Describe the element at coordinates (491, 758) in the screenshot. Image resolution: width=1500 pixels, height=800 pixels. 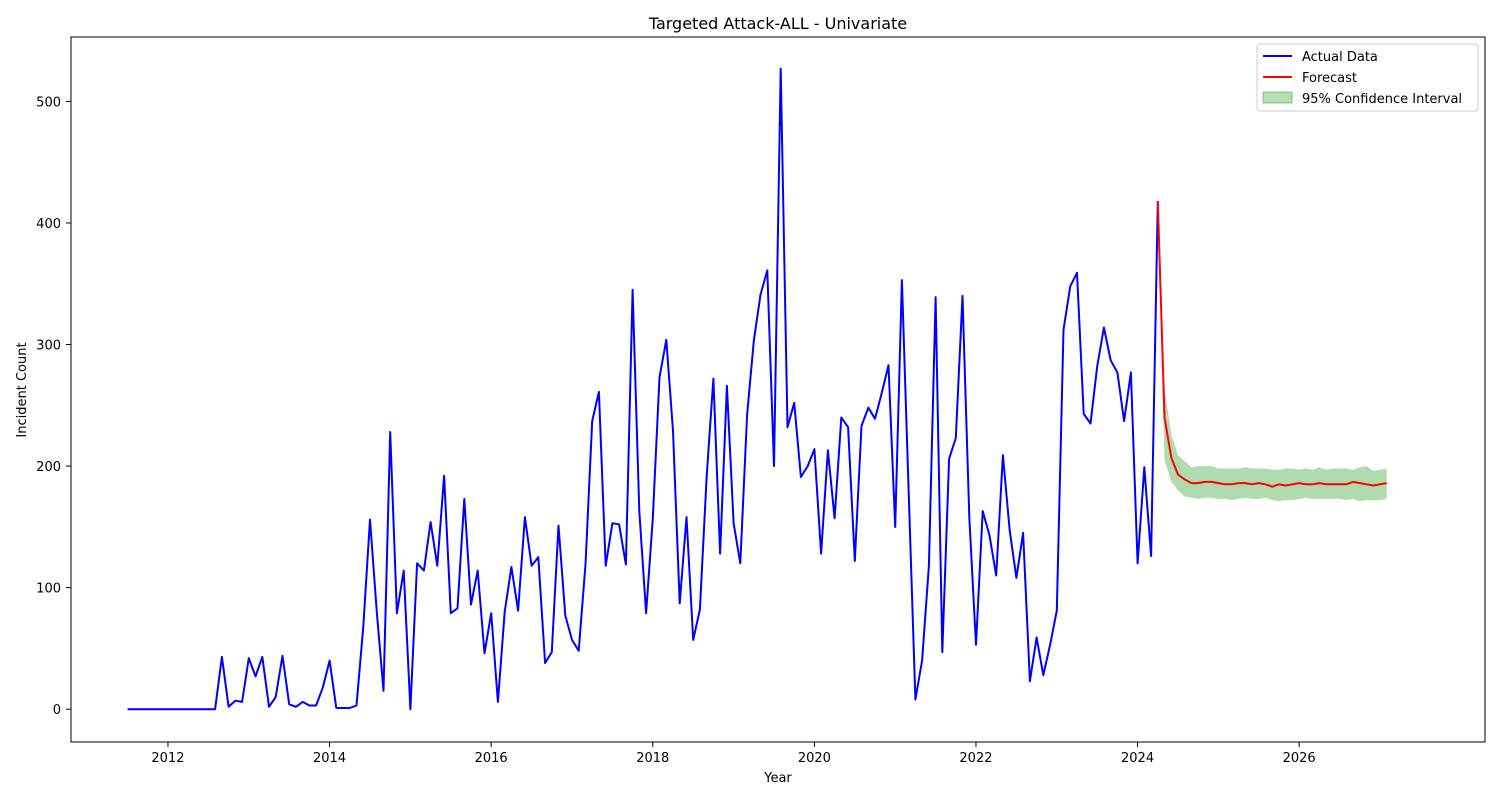
I see `x-tick-label: 2016` at that location.